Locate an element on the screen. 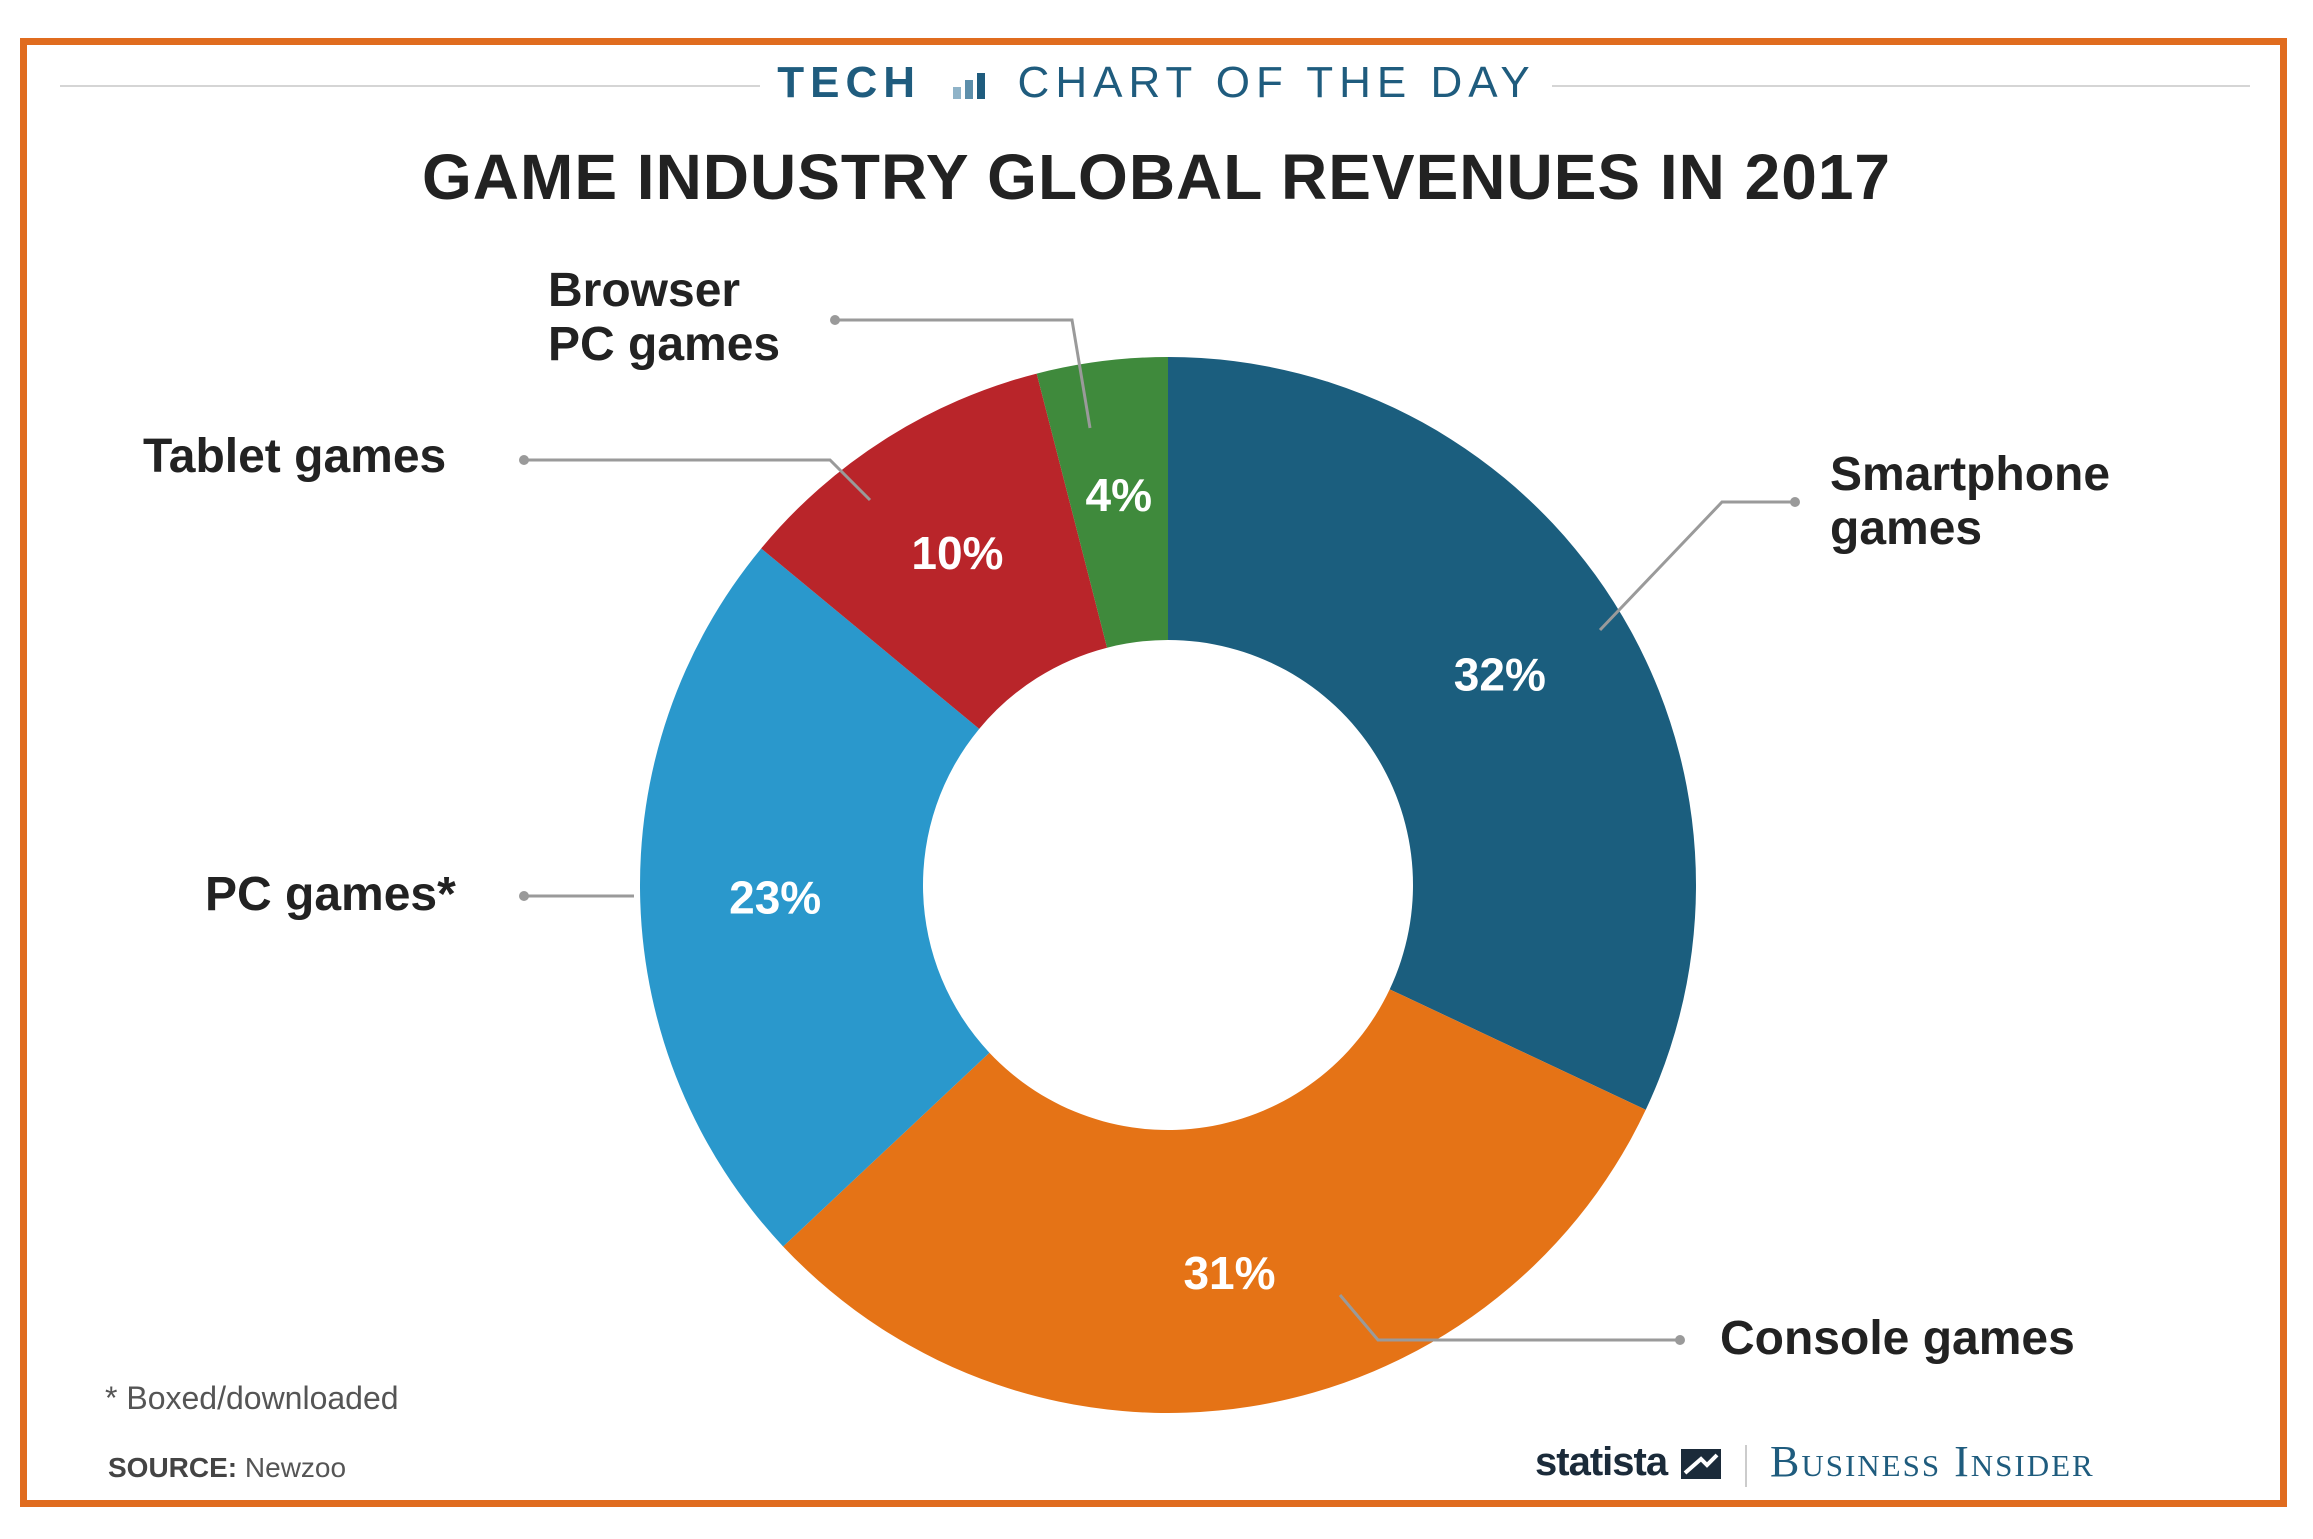 The width and height of the screenshot is (2313, 1539). label-browser: Browser PC games is located at coordinates (664, 318).